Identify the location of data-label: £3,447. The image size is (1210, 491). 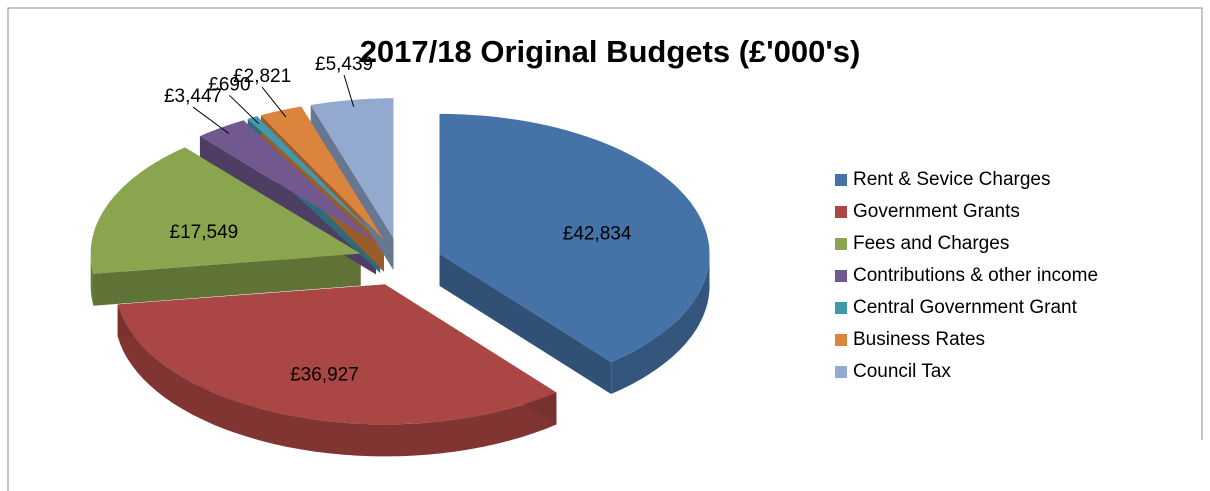
(193, 96).